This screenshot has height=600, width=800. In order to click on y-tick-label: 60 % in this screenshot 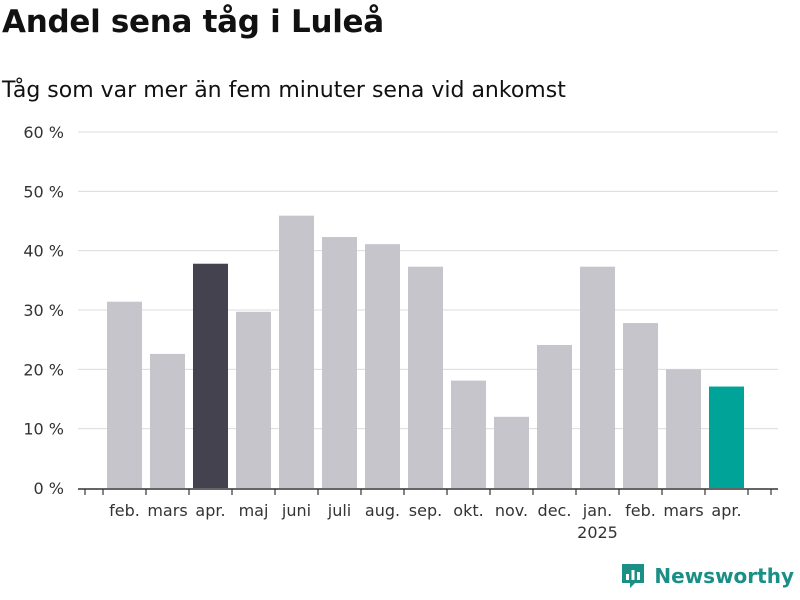, I will do `click(43, 132)`.